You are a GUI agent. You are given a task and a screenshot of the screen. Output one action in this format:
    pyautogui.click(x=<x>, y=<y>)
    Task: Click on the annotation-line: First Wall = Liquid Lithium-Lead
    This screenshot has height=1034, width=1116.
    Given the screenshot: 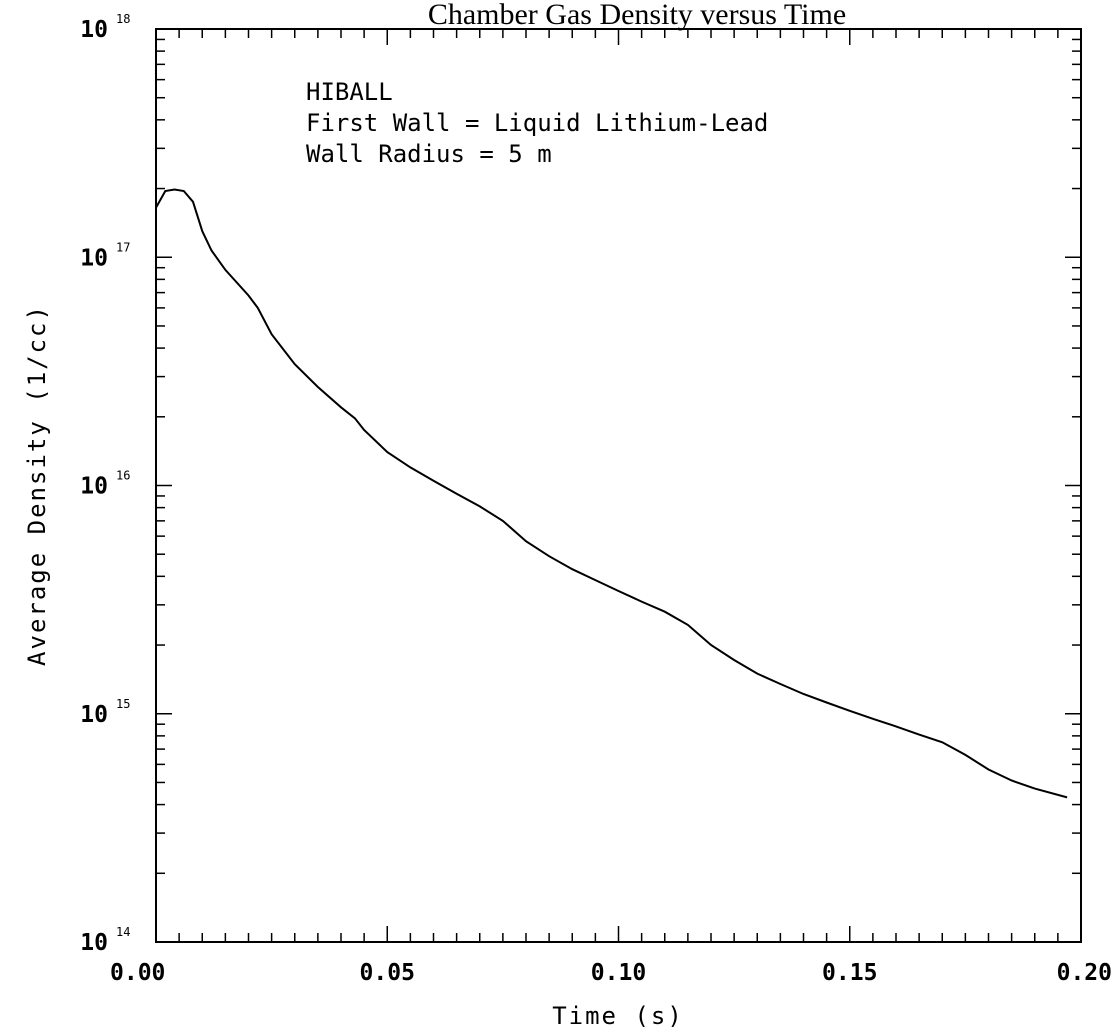 What is the action you would take?
    pyautogui.click(x=537, y=123)
    